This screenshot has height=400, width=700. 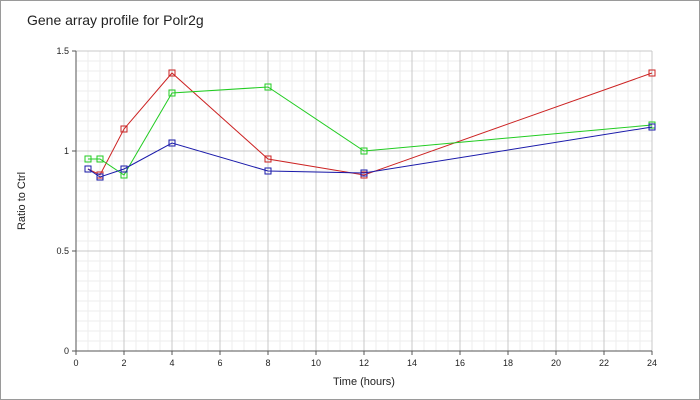 What do you see at coordinates (267, 363) in the screenshot?
I see `x-tick-label: 8` at bounding box center [267, 363].